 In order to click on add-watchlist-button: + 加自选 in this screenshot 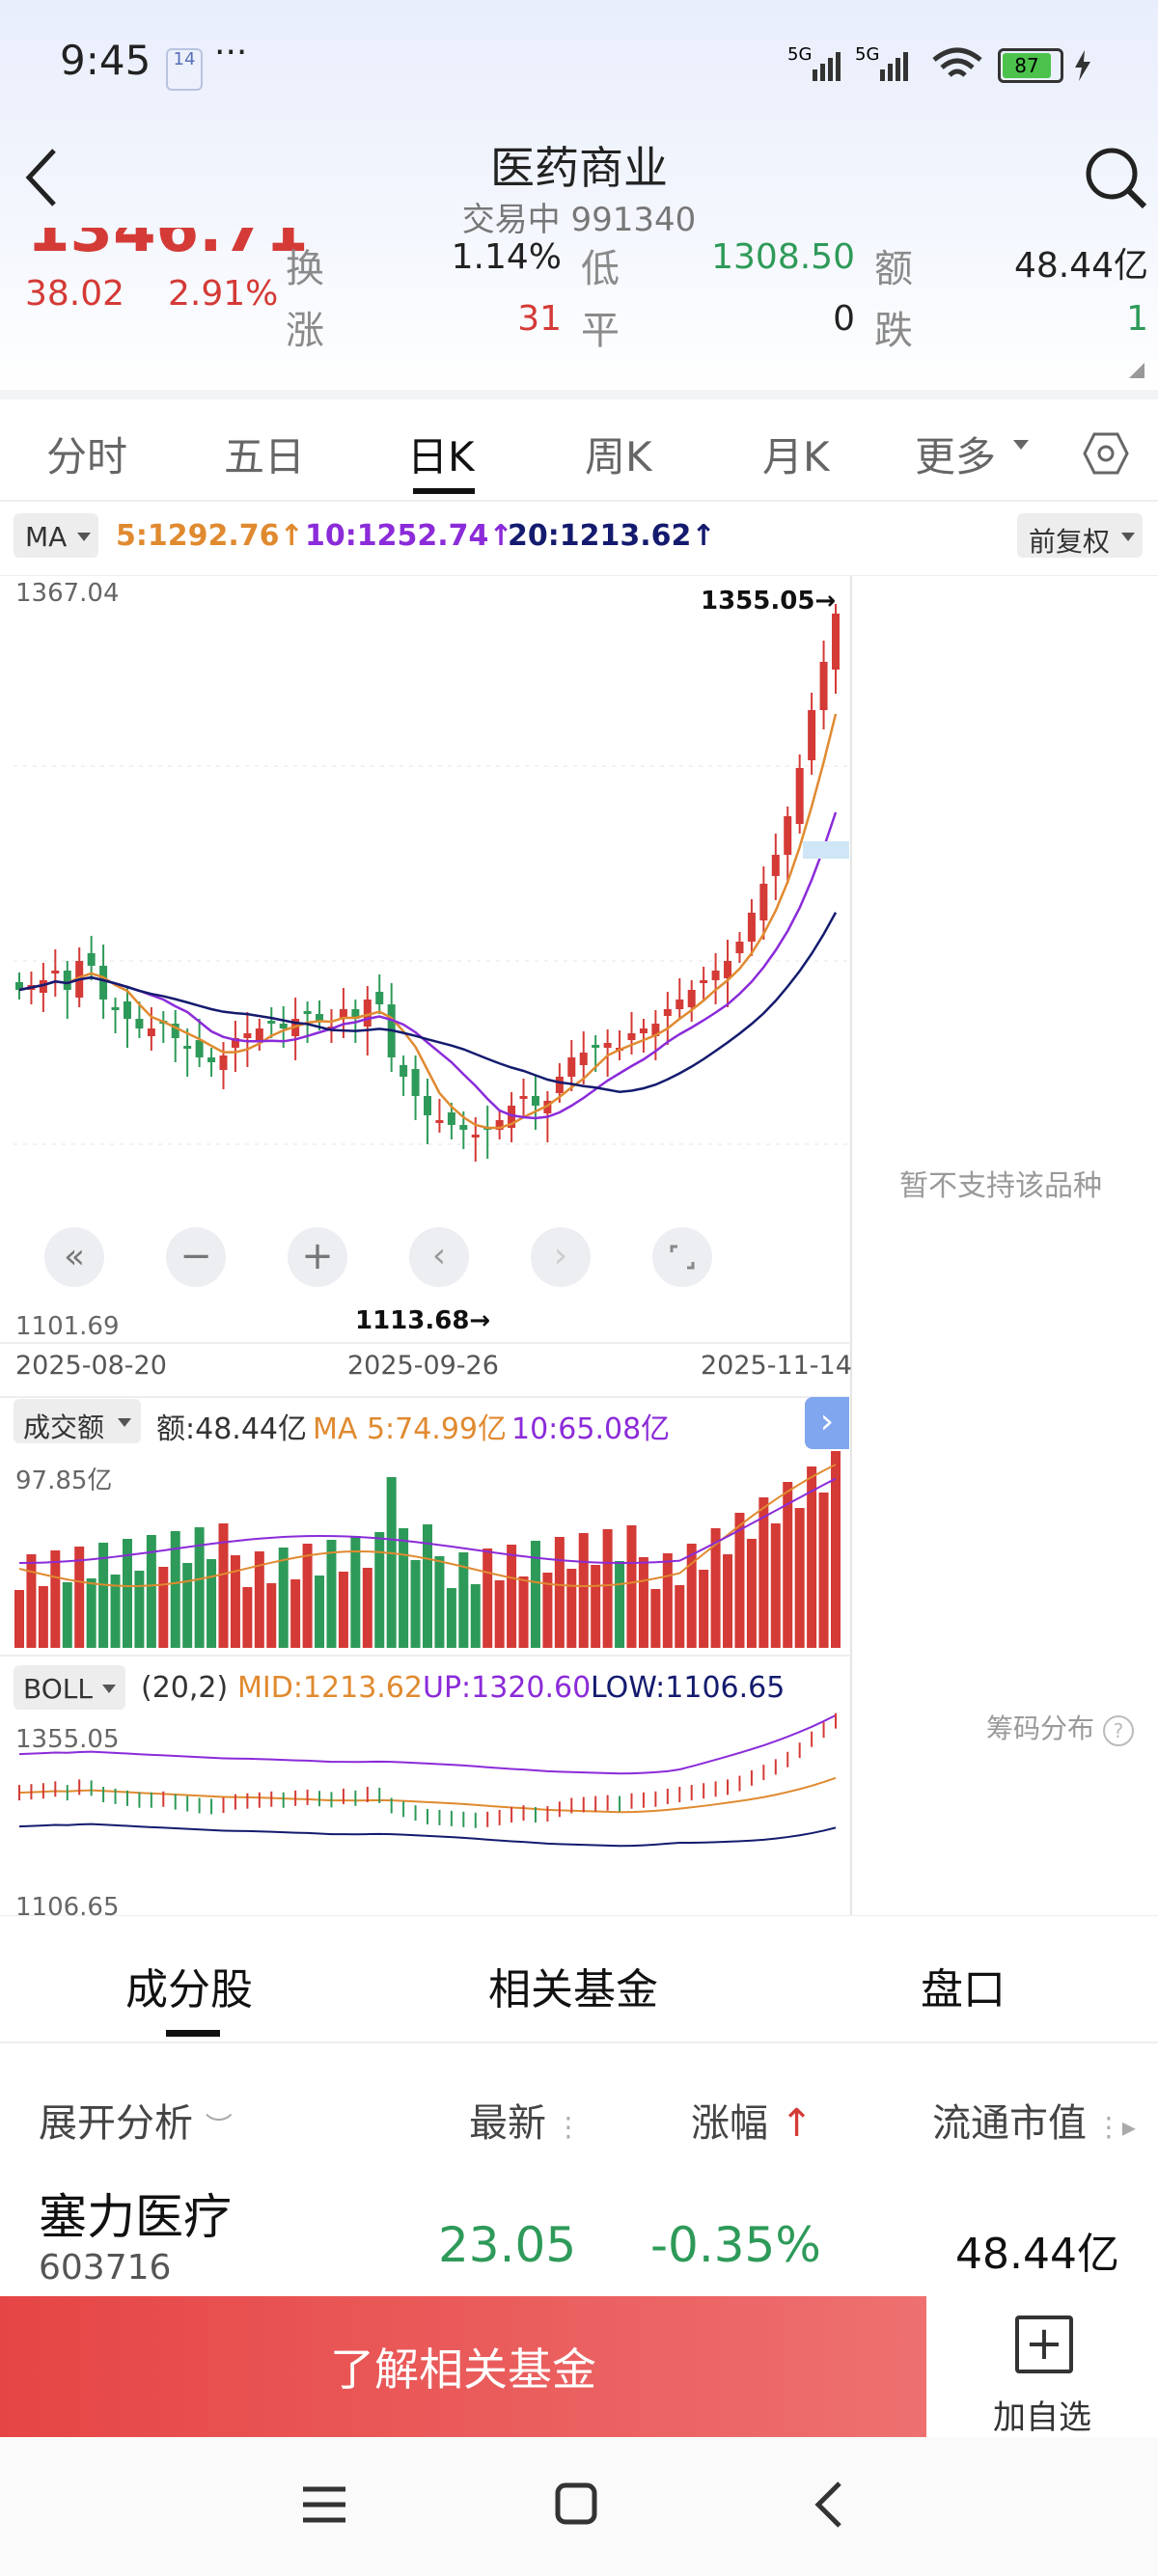, I will do `click(1042, 2366)`.